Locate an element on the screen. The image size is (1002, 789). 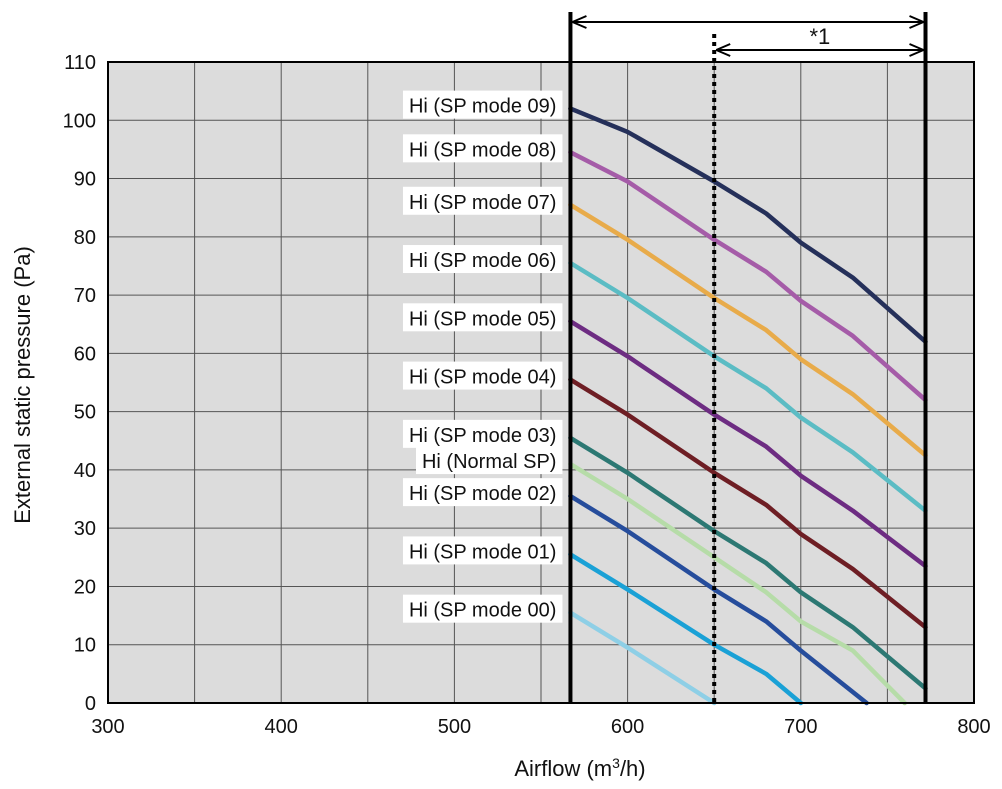
series-label: Hi (SP mode 05) is located at coordinates (482, 319).